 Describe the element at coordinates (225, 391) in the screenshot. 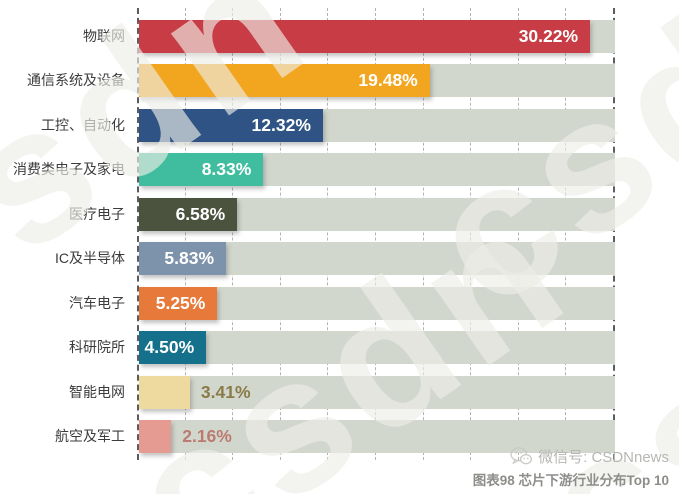

I see `value-label: 3.41%` at that location.